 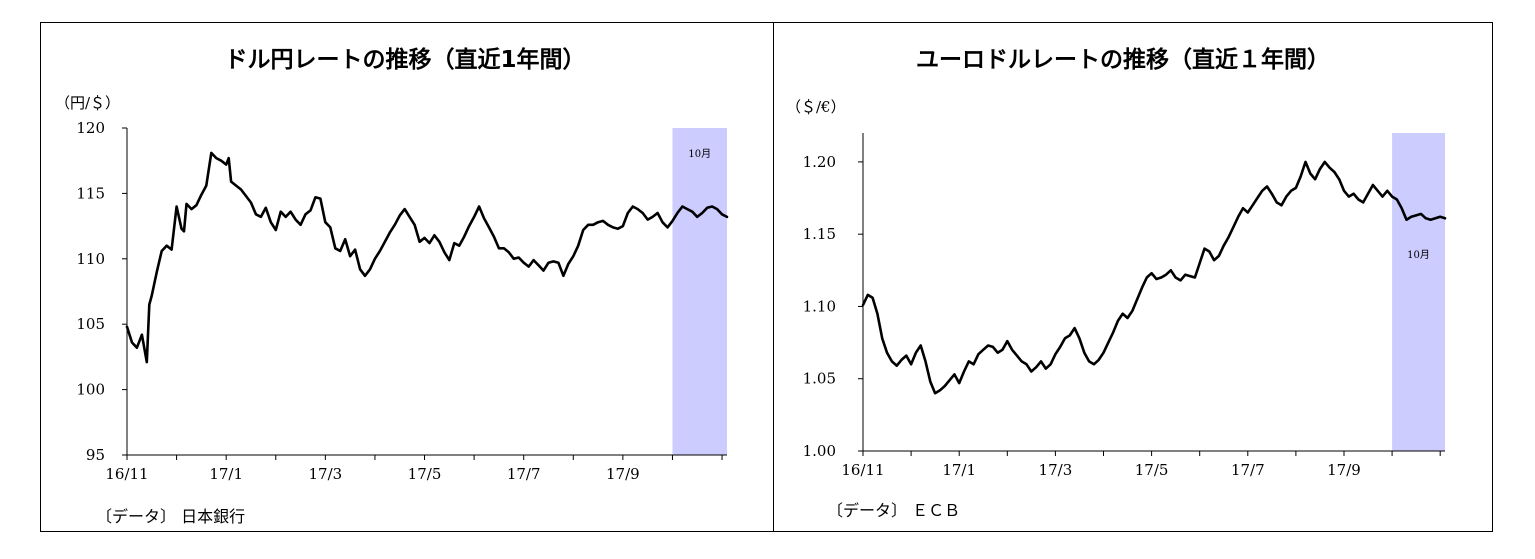 I want to click on eurusd-x-tick-label: 17/5, so click(x=1152, y=470).